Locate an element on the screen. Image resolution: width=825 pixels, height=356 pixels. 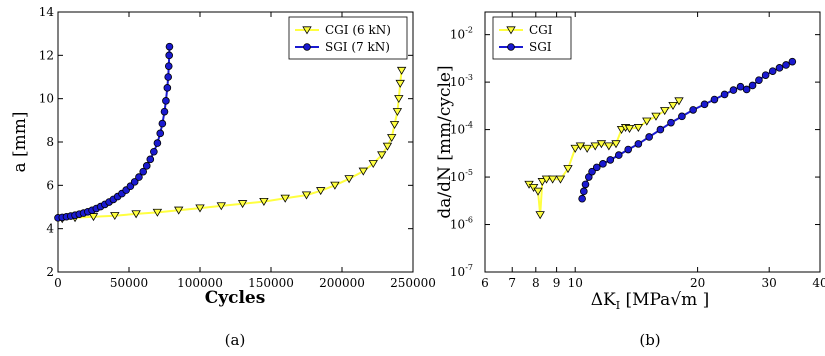
y-tick-label: 10⁻⁶ is located at coordinates (461, 224).